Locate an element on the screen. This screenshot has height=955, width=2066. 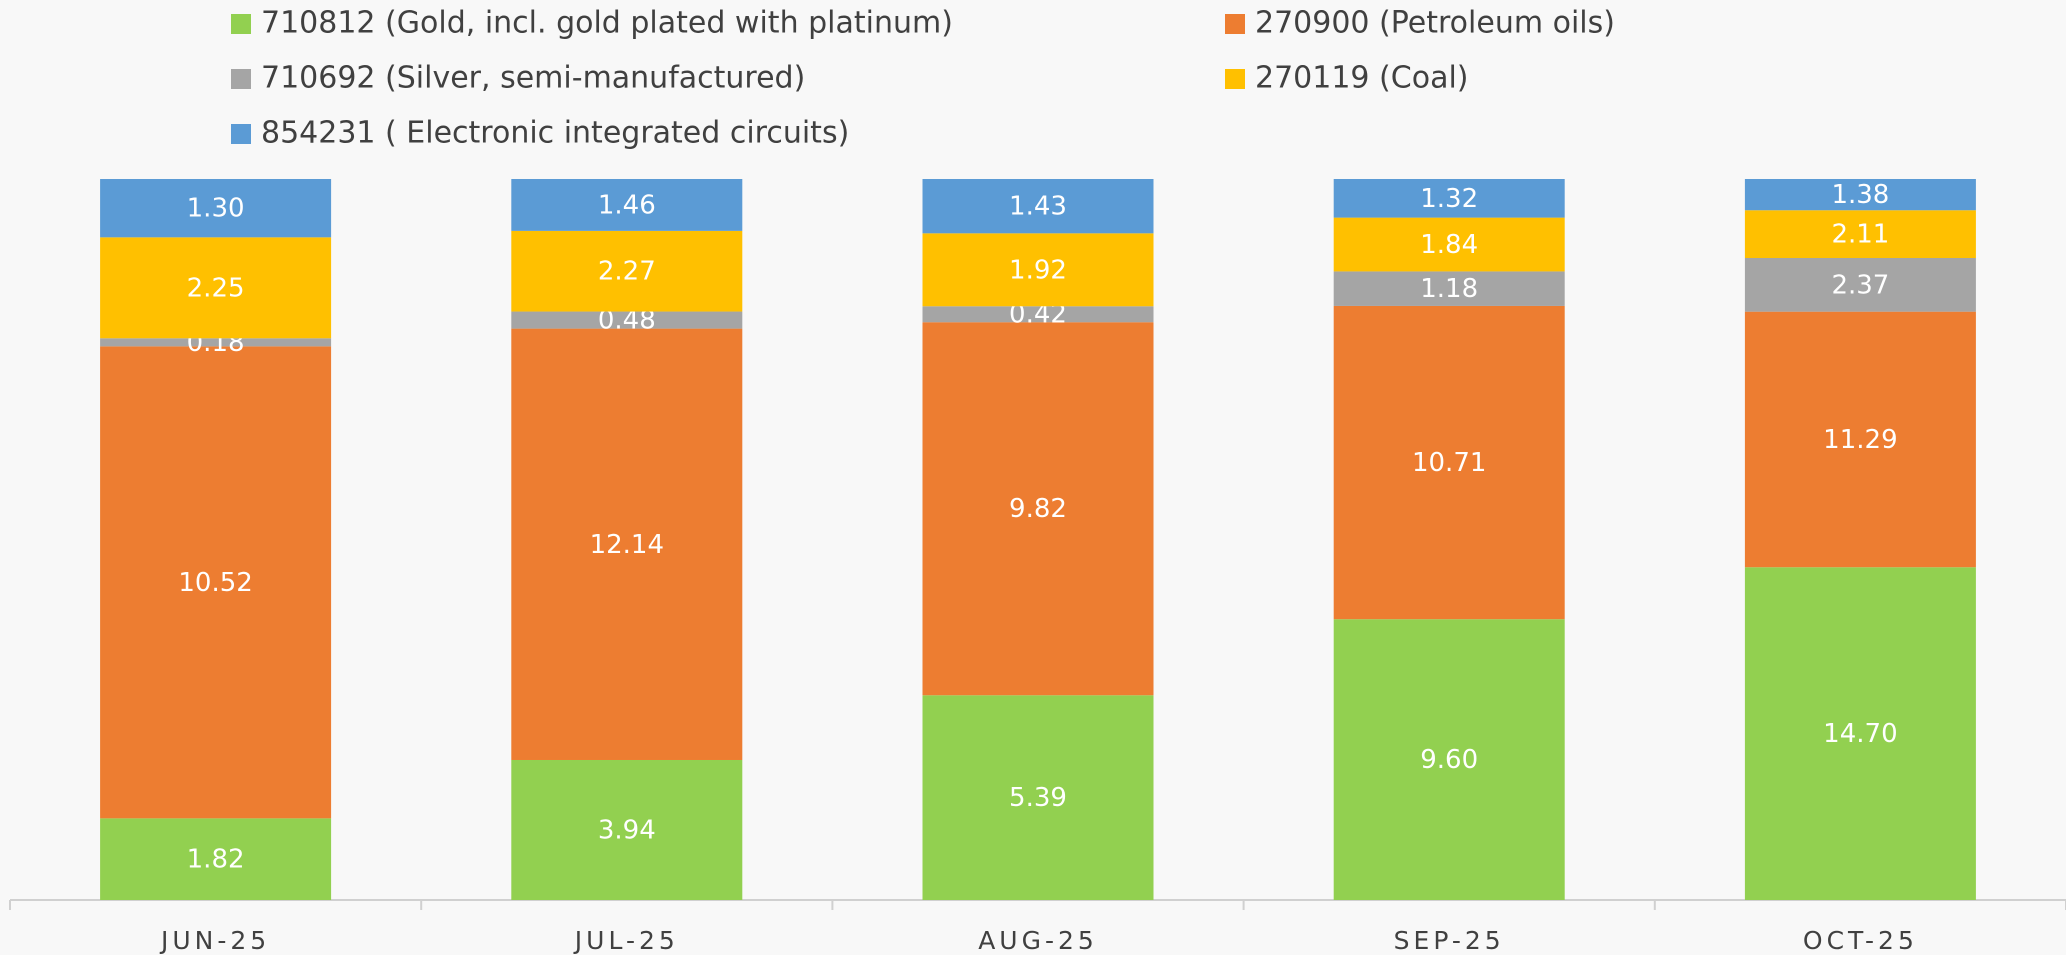
data-label: 1.18 is located at coordinates (1449, 289).